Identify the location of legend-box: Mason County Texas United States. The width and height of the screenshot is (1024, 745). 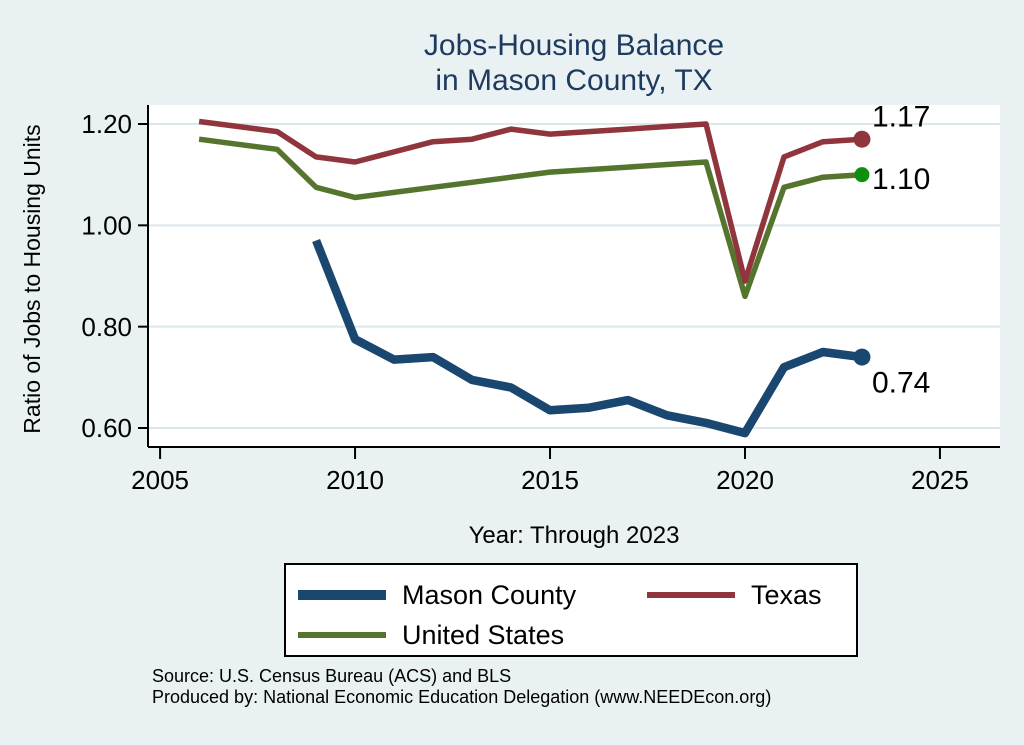
(571, 610).